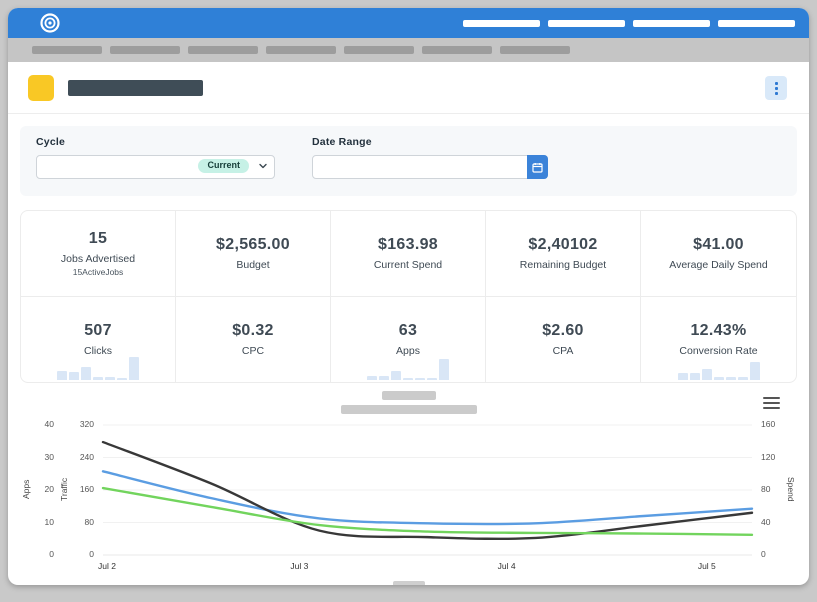 This screenshot has width=817, height=602. I want to click on top-nav-links, so click(629, 23).